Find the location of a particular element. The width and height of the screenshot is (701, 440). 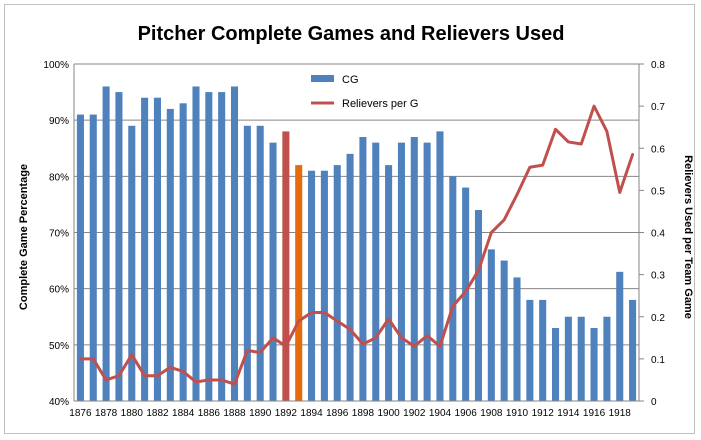

x-tick-label: 1884 is located at coordinates (183, 413).